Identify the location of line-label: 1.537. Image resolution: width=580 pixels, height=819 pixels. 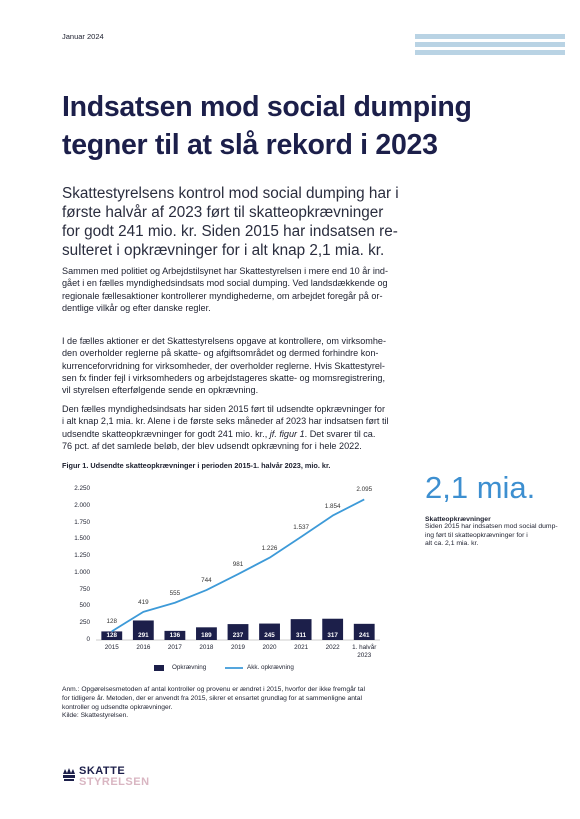
(301, 527).